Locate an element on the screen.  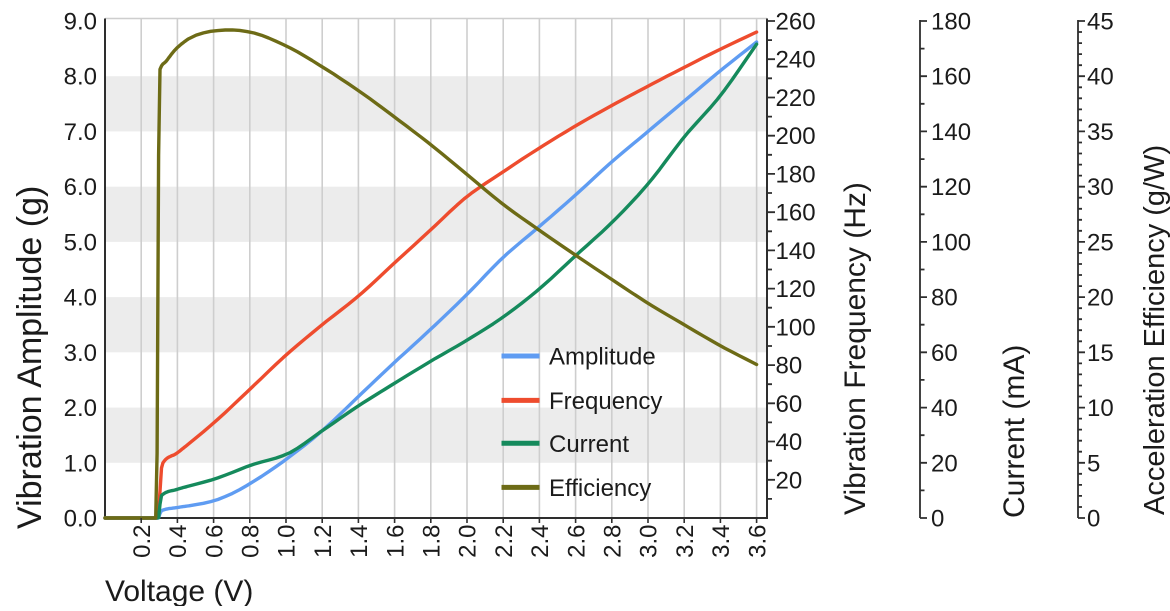
svg-text: 2.8 is located at coordinates (613, 541).